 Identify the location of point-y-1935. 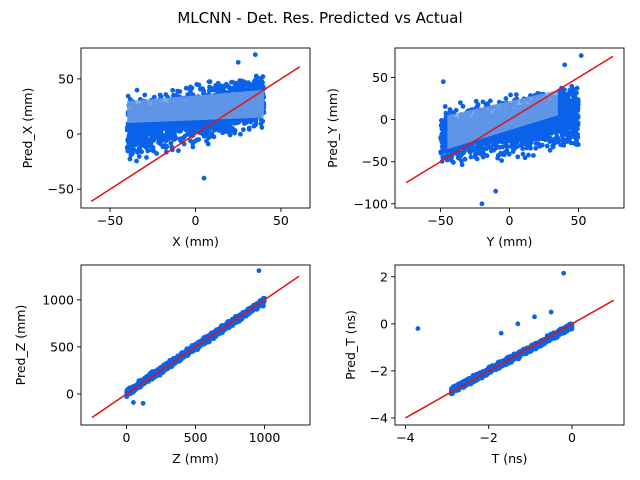
(566, 135).